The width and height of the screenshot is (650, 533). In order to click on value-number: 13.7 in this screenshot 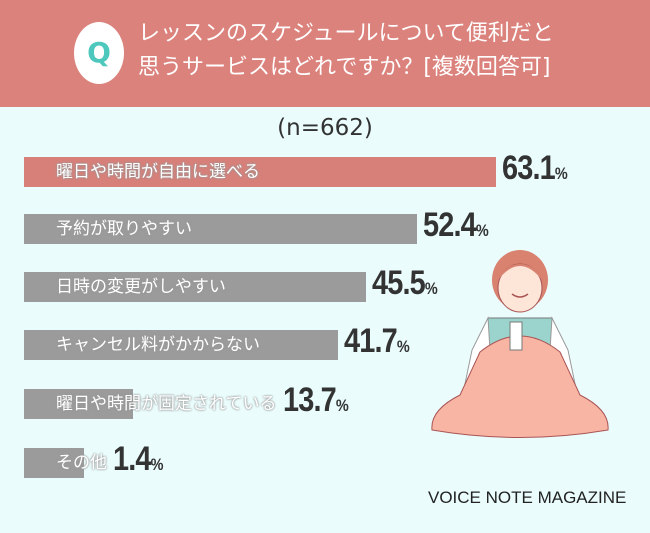, I will do `click(310, 400)`.